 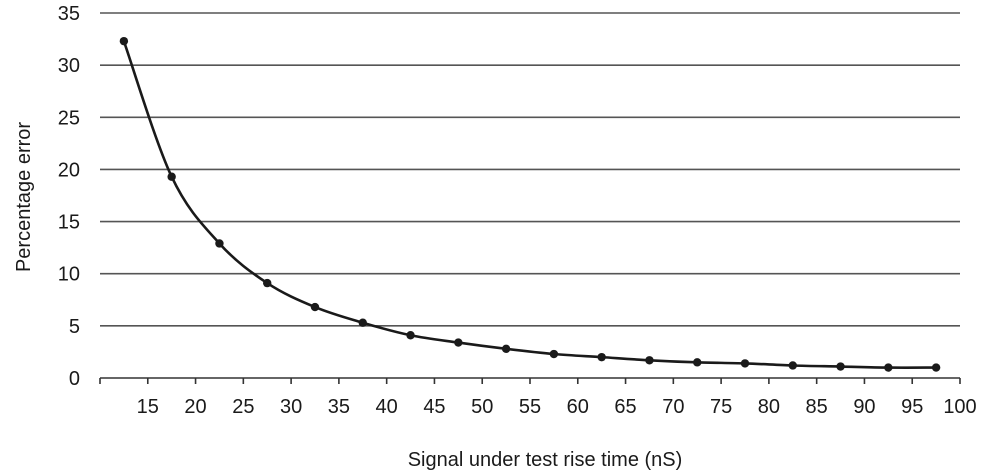 What do you see at coordinates (69, 170) in the screenshot?
I see `y-tick-label-20: 20` at bounding box center [69, 170].